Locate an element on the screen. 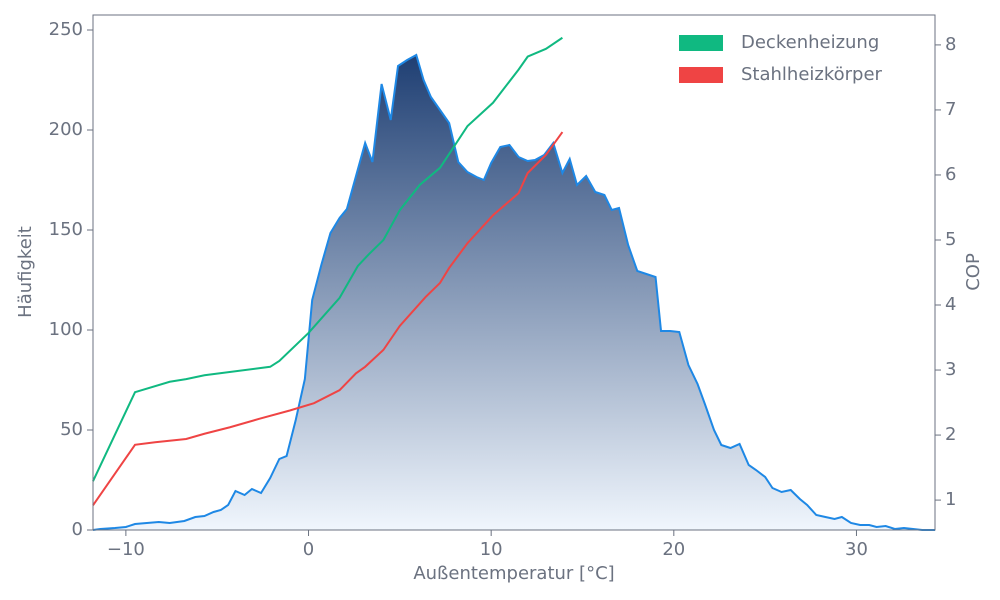 This screenshot has height=600, width=1000. y-tick-label: 250 is located at coordinates (66, 29).